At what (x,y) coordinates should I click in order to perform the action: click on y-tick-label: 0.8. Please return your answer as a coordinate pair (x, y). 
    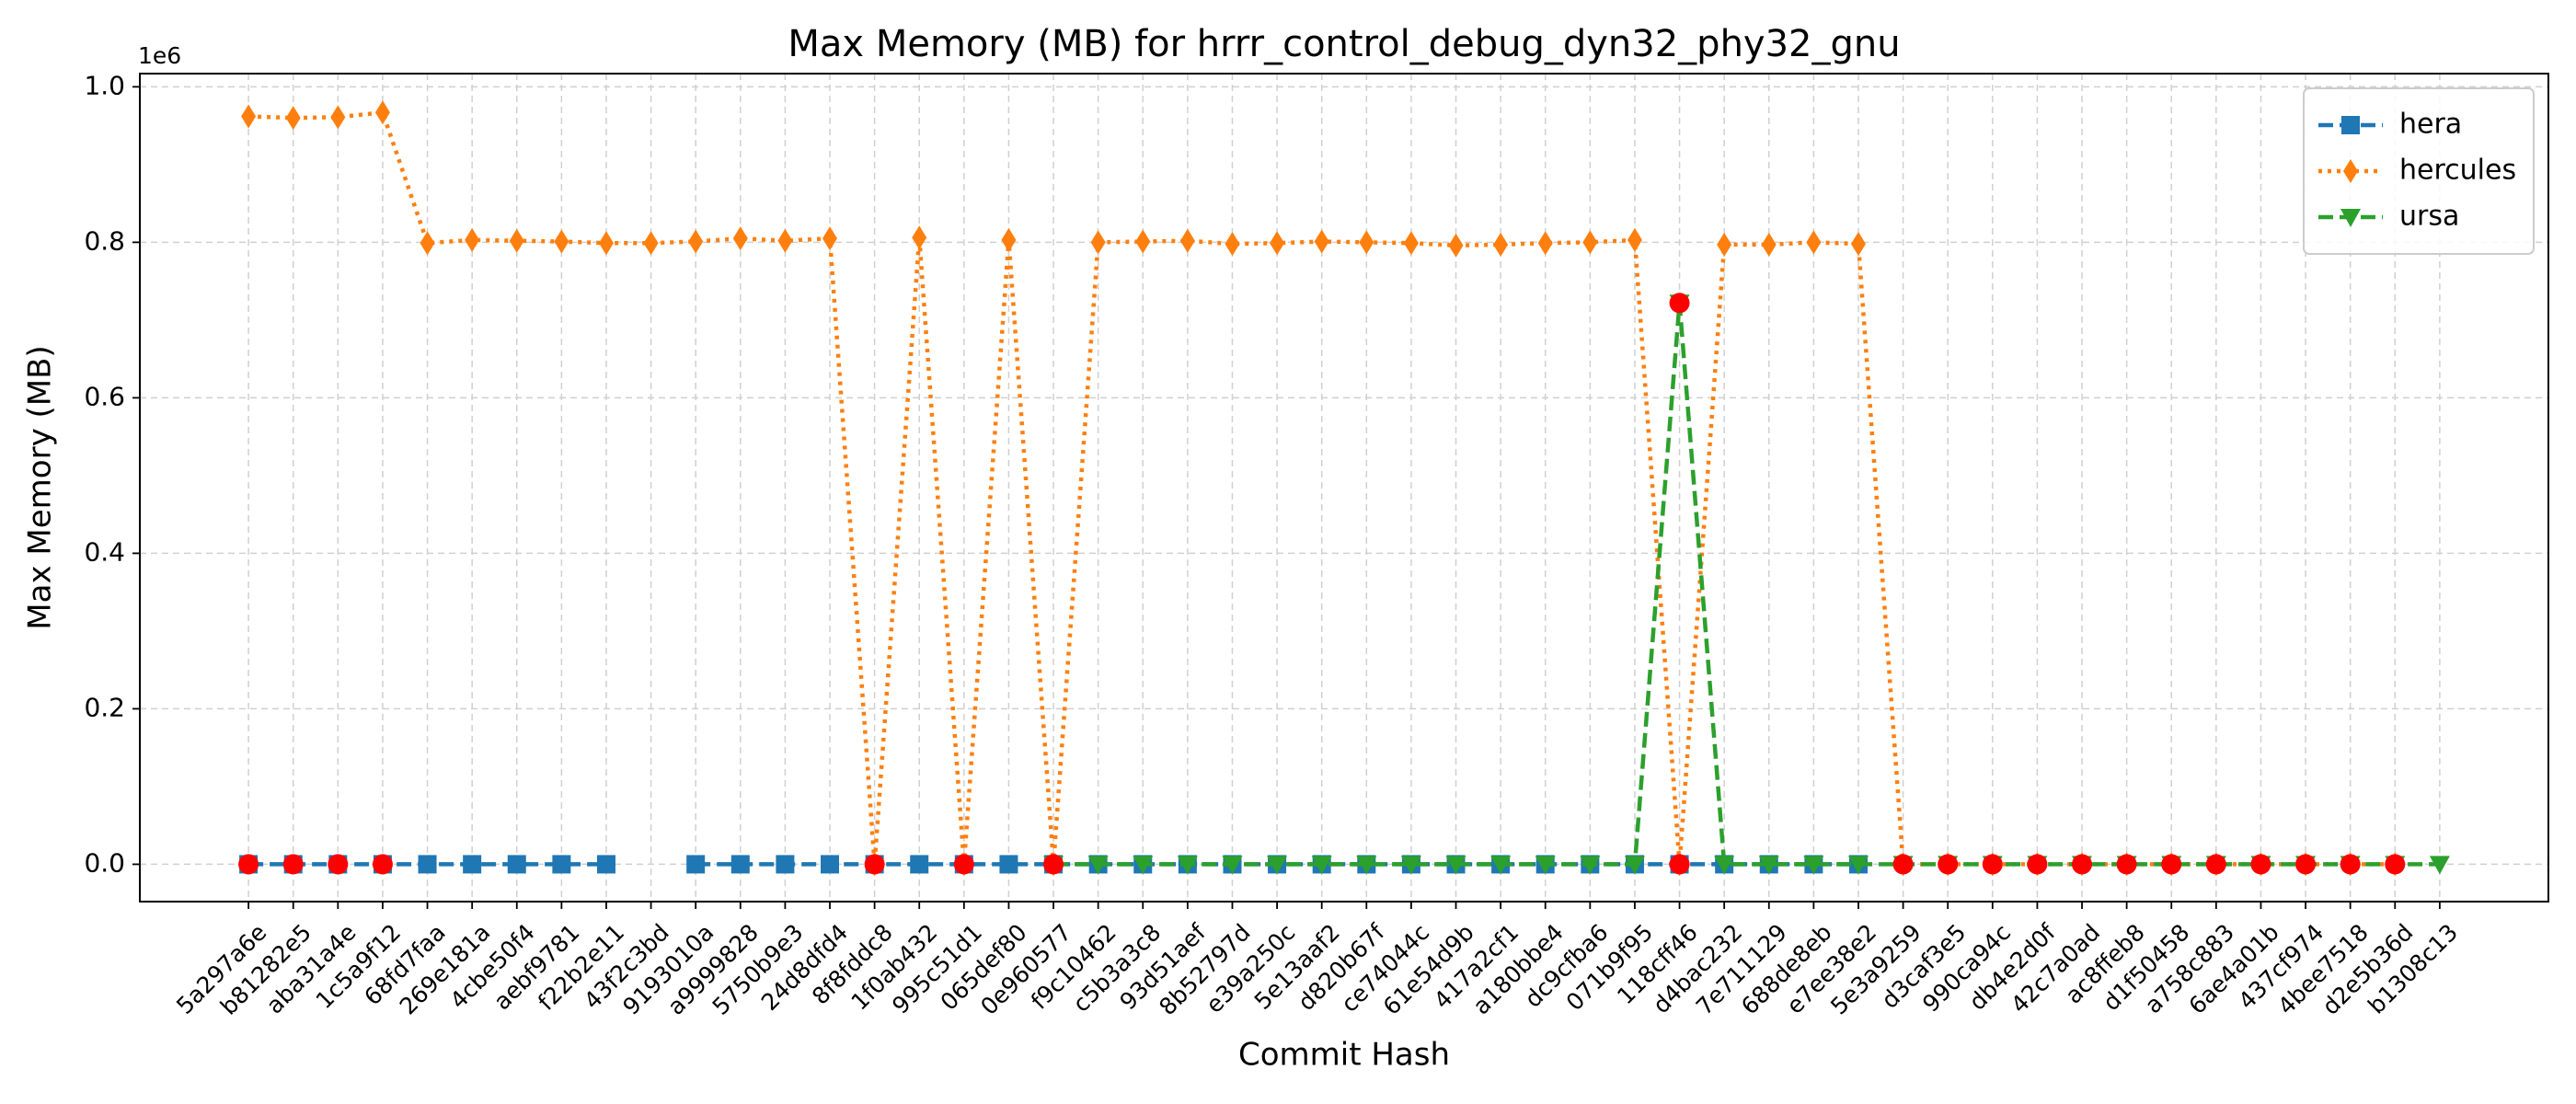
    Looking at the image, I should click on (104, 241).